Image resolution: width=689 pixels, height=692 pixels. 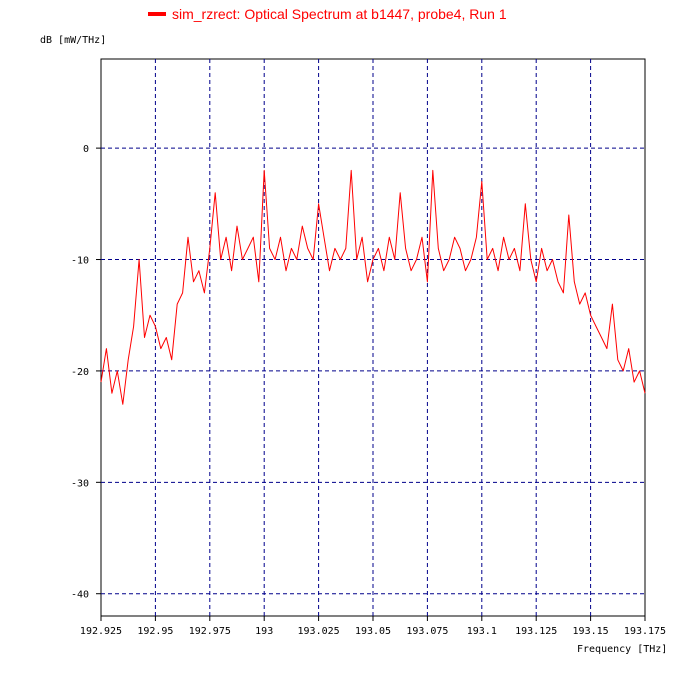 I want to click on x-tick-label: 193, so click(x=264, y=631).